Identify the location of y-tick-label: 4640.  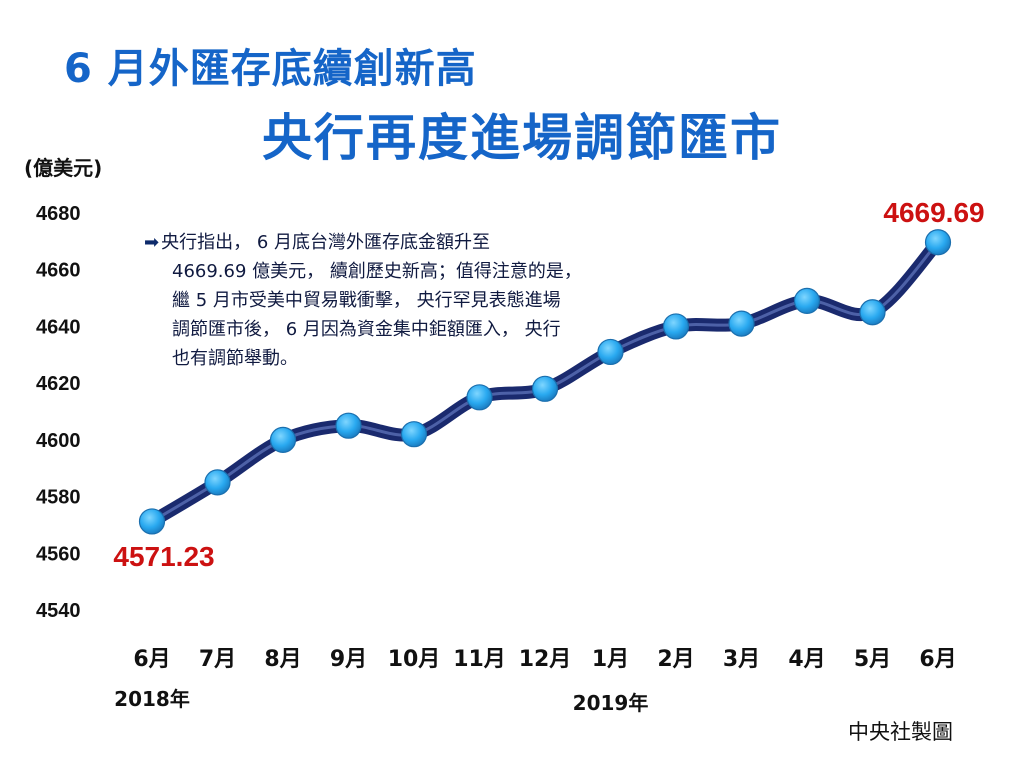
(58, 327).